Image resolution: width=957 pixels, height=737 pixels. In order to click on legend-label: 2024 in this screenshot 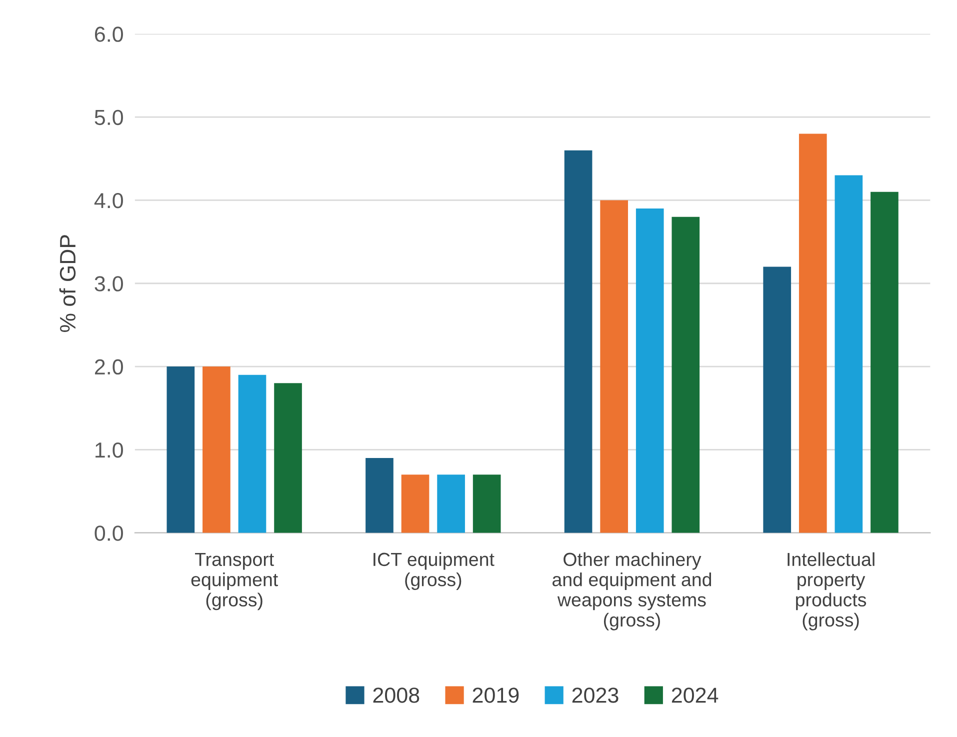, I will do `click(695, 695)`.